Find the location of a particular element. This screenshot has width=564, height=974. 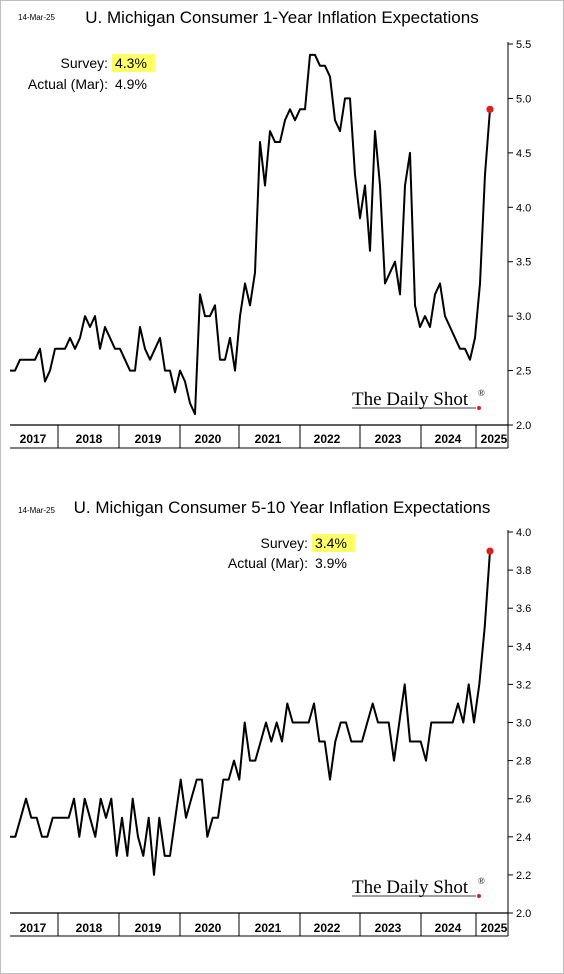

actual-value: 3.9% is located at coordinates (331, 563).